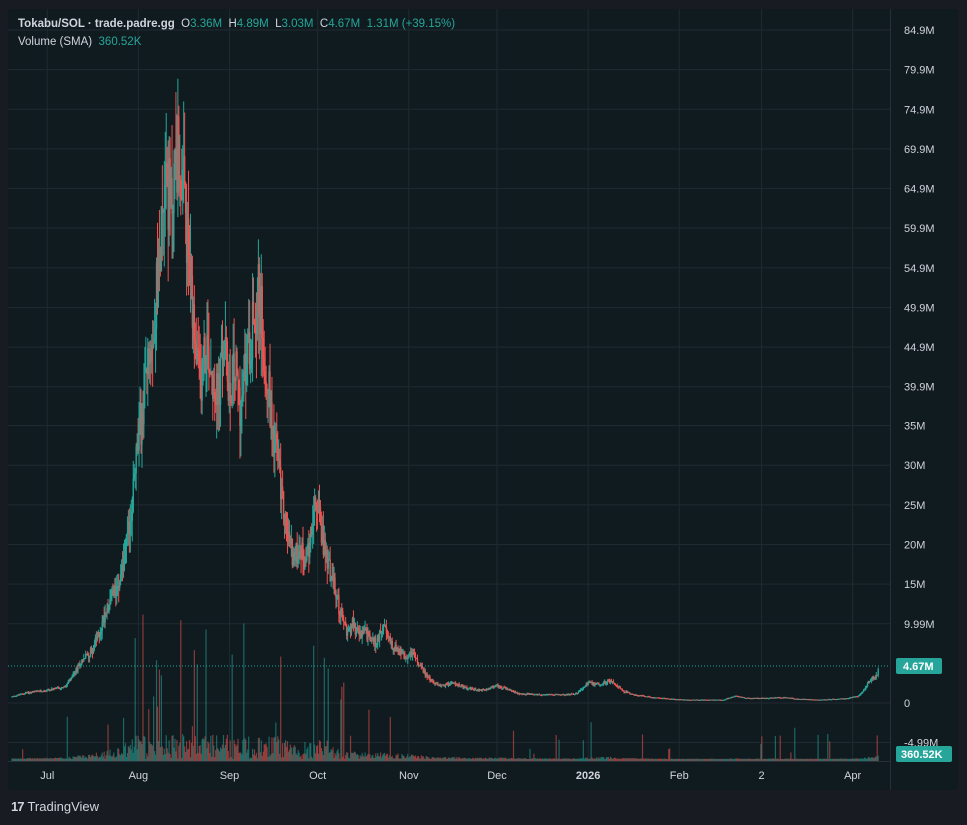 The image size is (967, 825). What do you see at coordinates (497, 776) in the screenshot?
I see `time-tick-label: Dec` at bounding box center [497, 776].